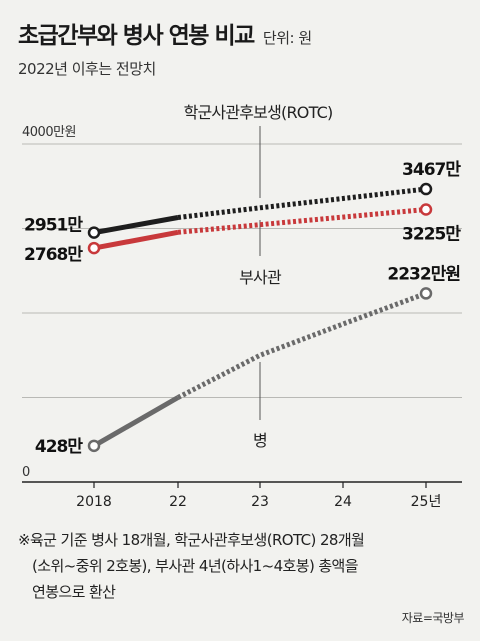 The width and height of the screenshot is (480, 641). I want to click on x-tick-label-2: 23, so click(260, 502).